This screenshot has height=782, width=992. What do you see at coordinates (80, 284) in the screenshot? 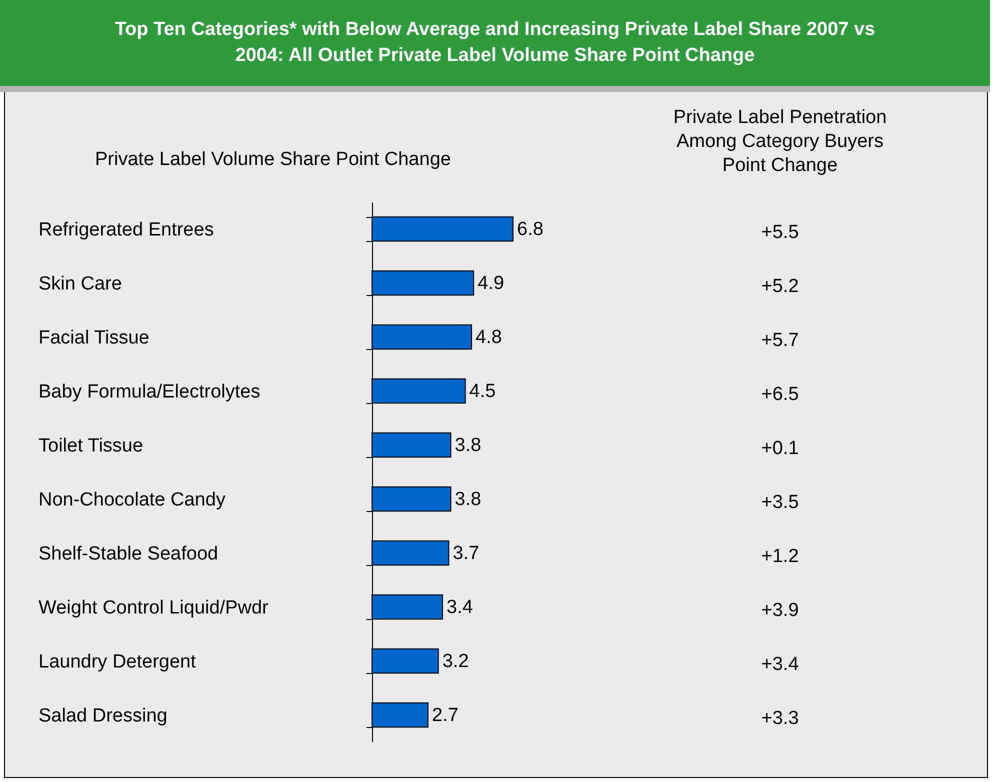
I see `y-tick-label: Skin Care` at bounding box center [80, 284].